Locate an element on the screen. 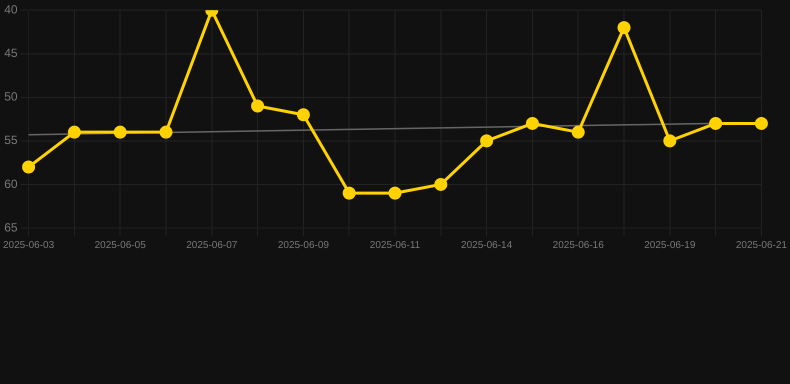  x-tick-label: 2025-06-07 is located at coordinates (212, 245).